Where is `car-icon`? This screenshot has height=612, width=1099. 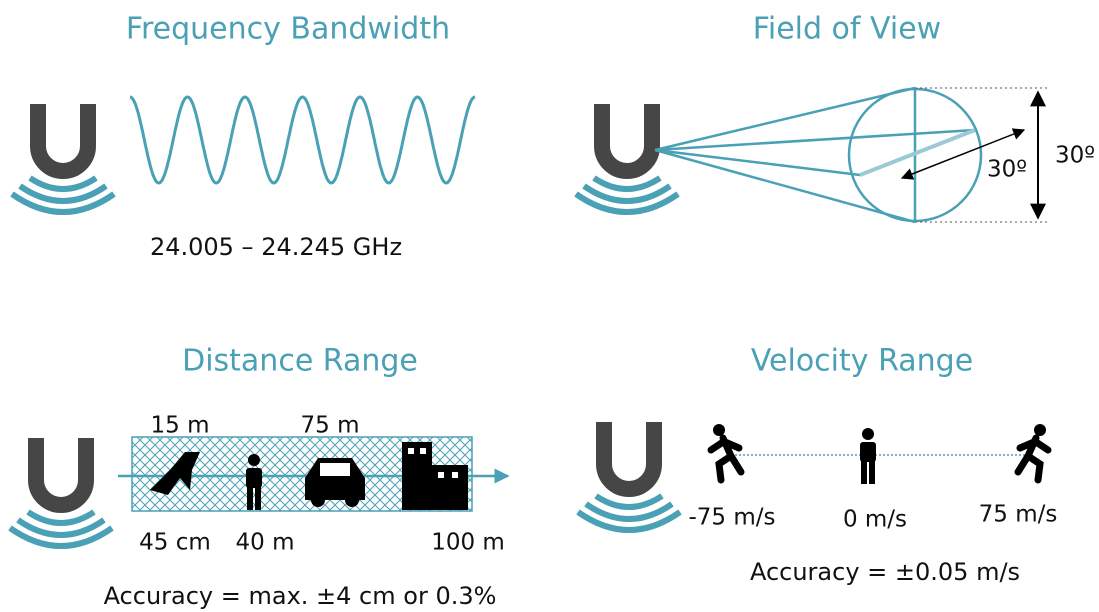
car-icon is located at coordinates (335, 482).